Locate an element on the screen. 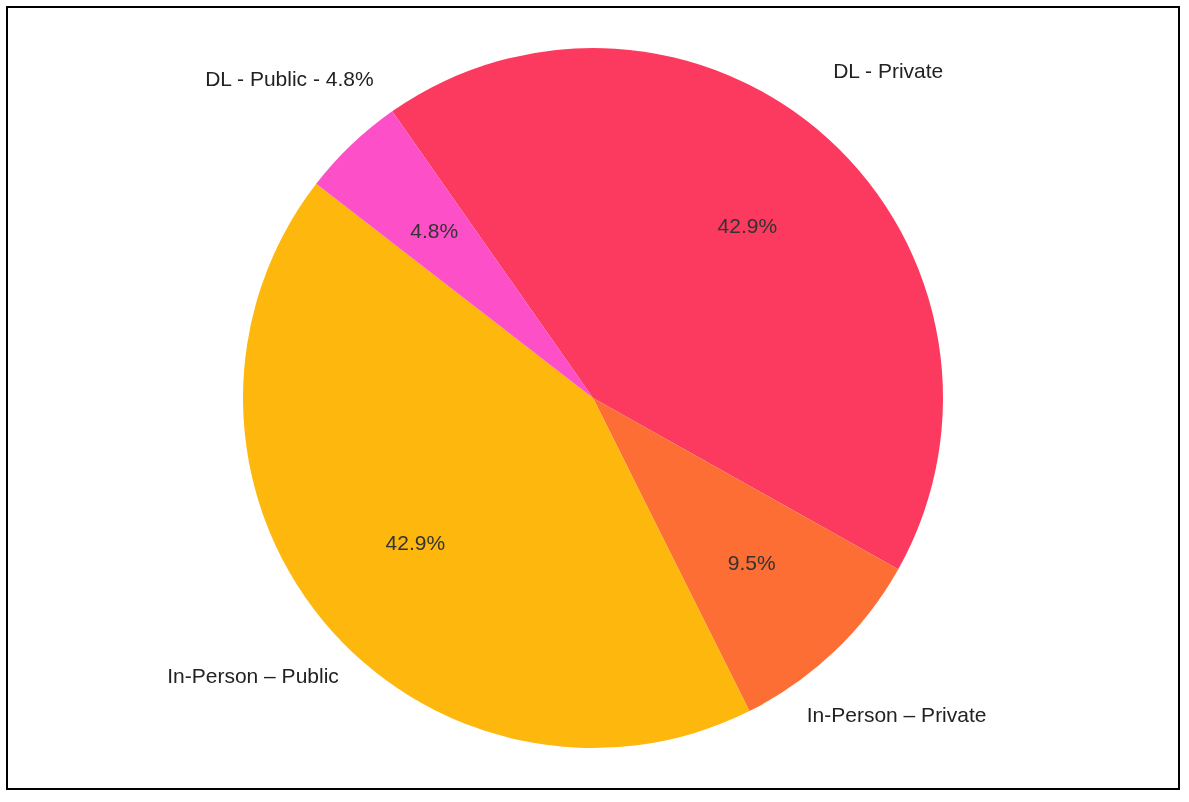  slice-label: In-Person – Private is located at coordinates (896, 715).